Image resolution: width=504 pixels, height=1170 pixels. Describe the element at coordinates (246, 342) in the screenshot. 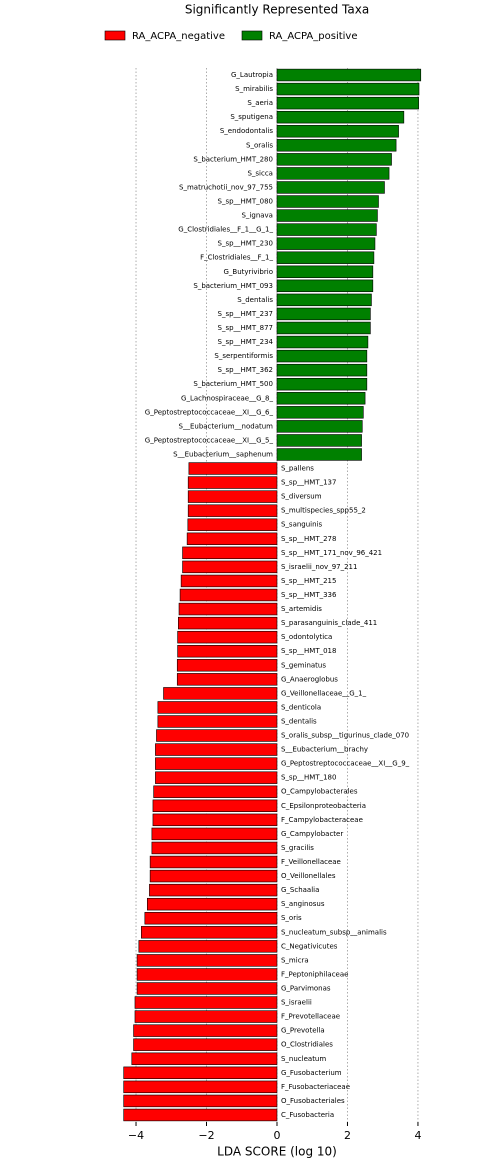

I see `category-label: S_sp__HMT_234` at that location.